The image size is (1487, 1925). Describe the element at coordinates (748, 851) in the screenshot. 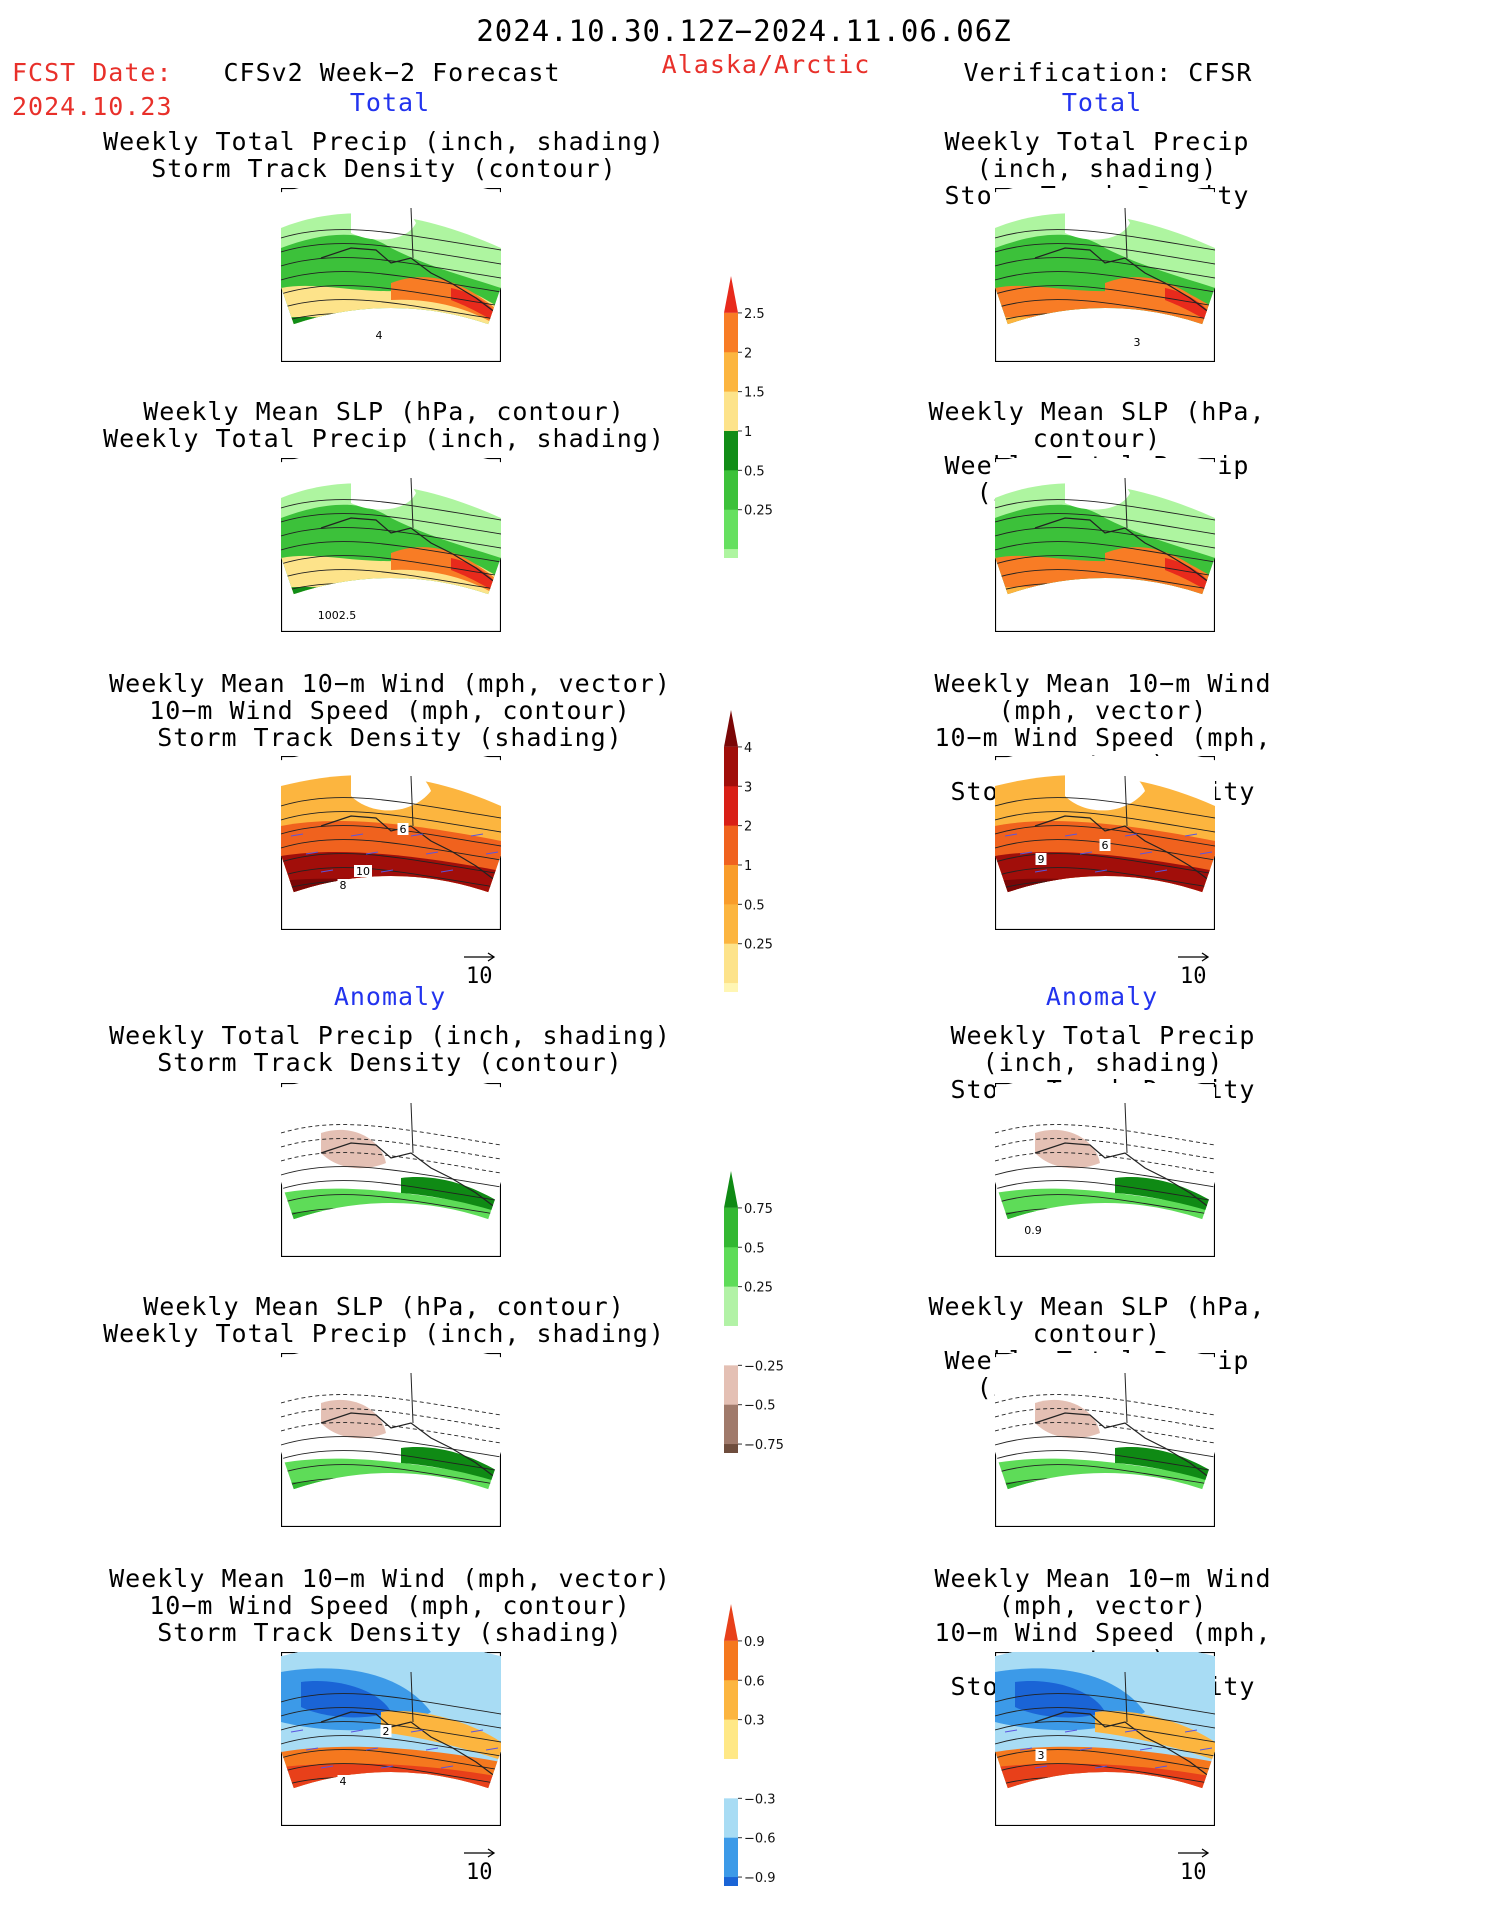

I see `colorbar-storm-total: 4 3 2 1 0.5 0.25` at that location.